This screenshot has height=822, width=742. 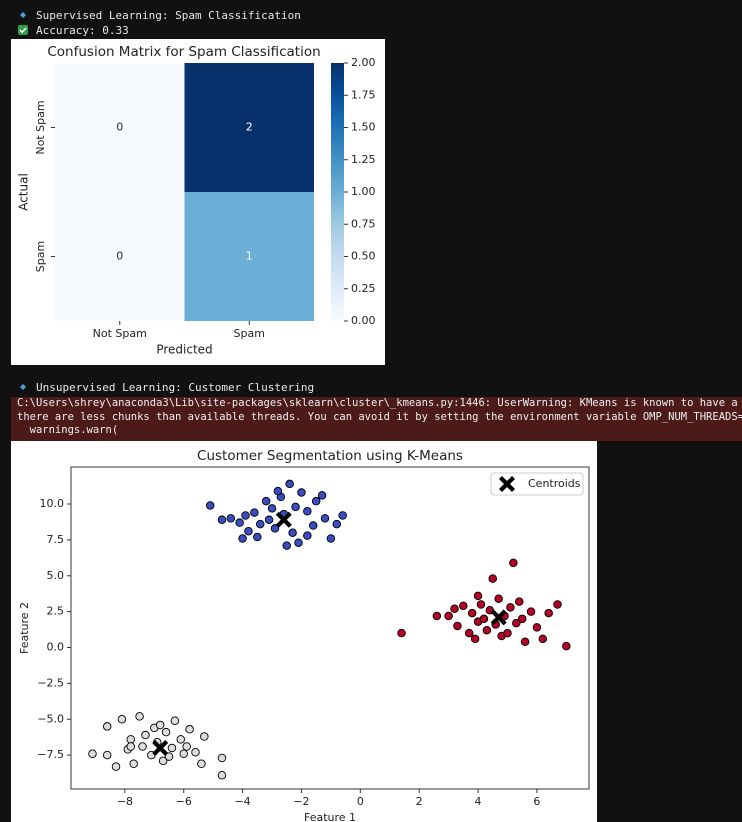 What do you see at coordinates (68, 430) in the screenshot?
I see `warning-line: warnings.warn(` at bounding box center [68, 430].